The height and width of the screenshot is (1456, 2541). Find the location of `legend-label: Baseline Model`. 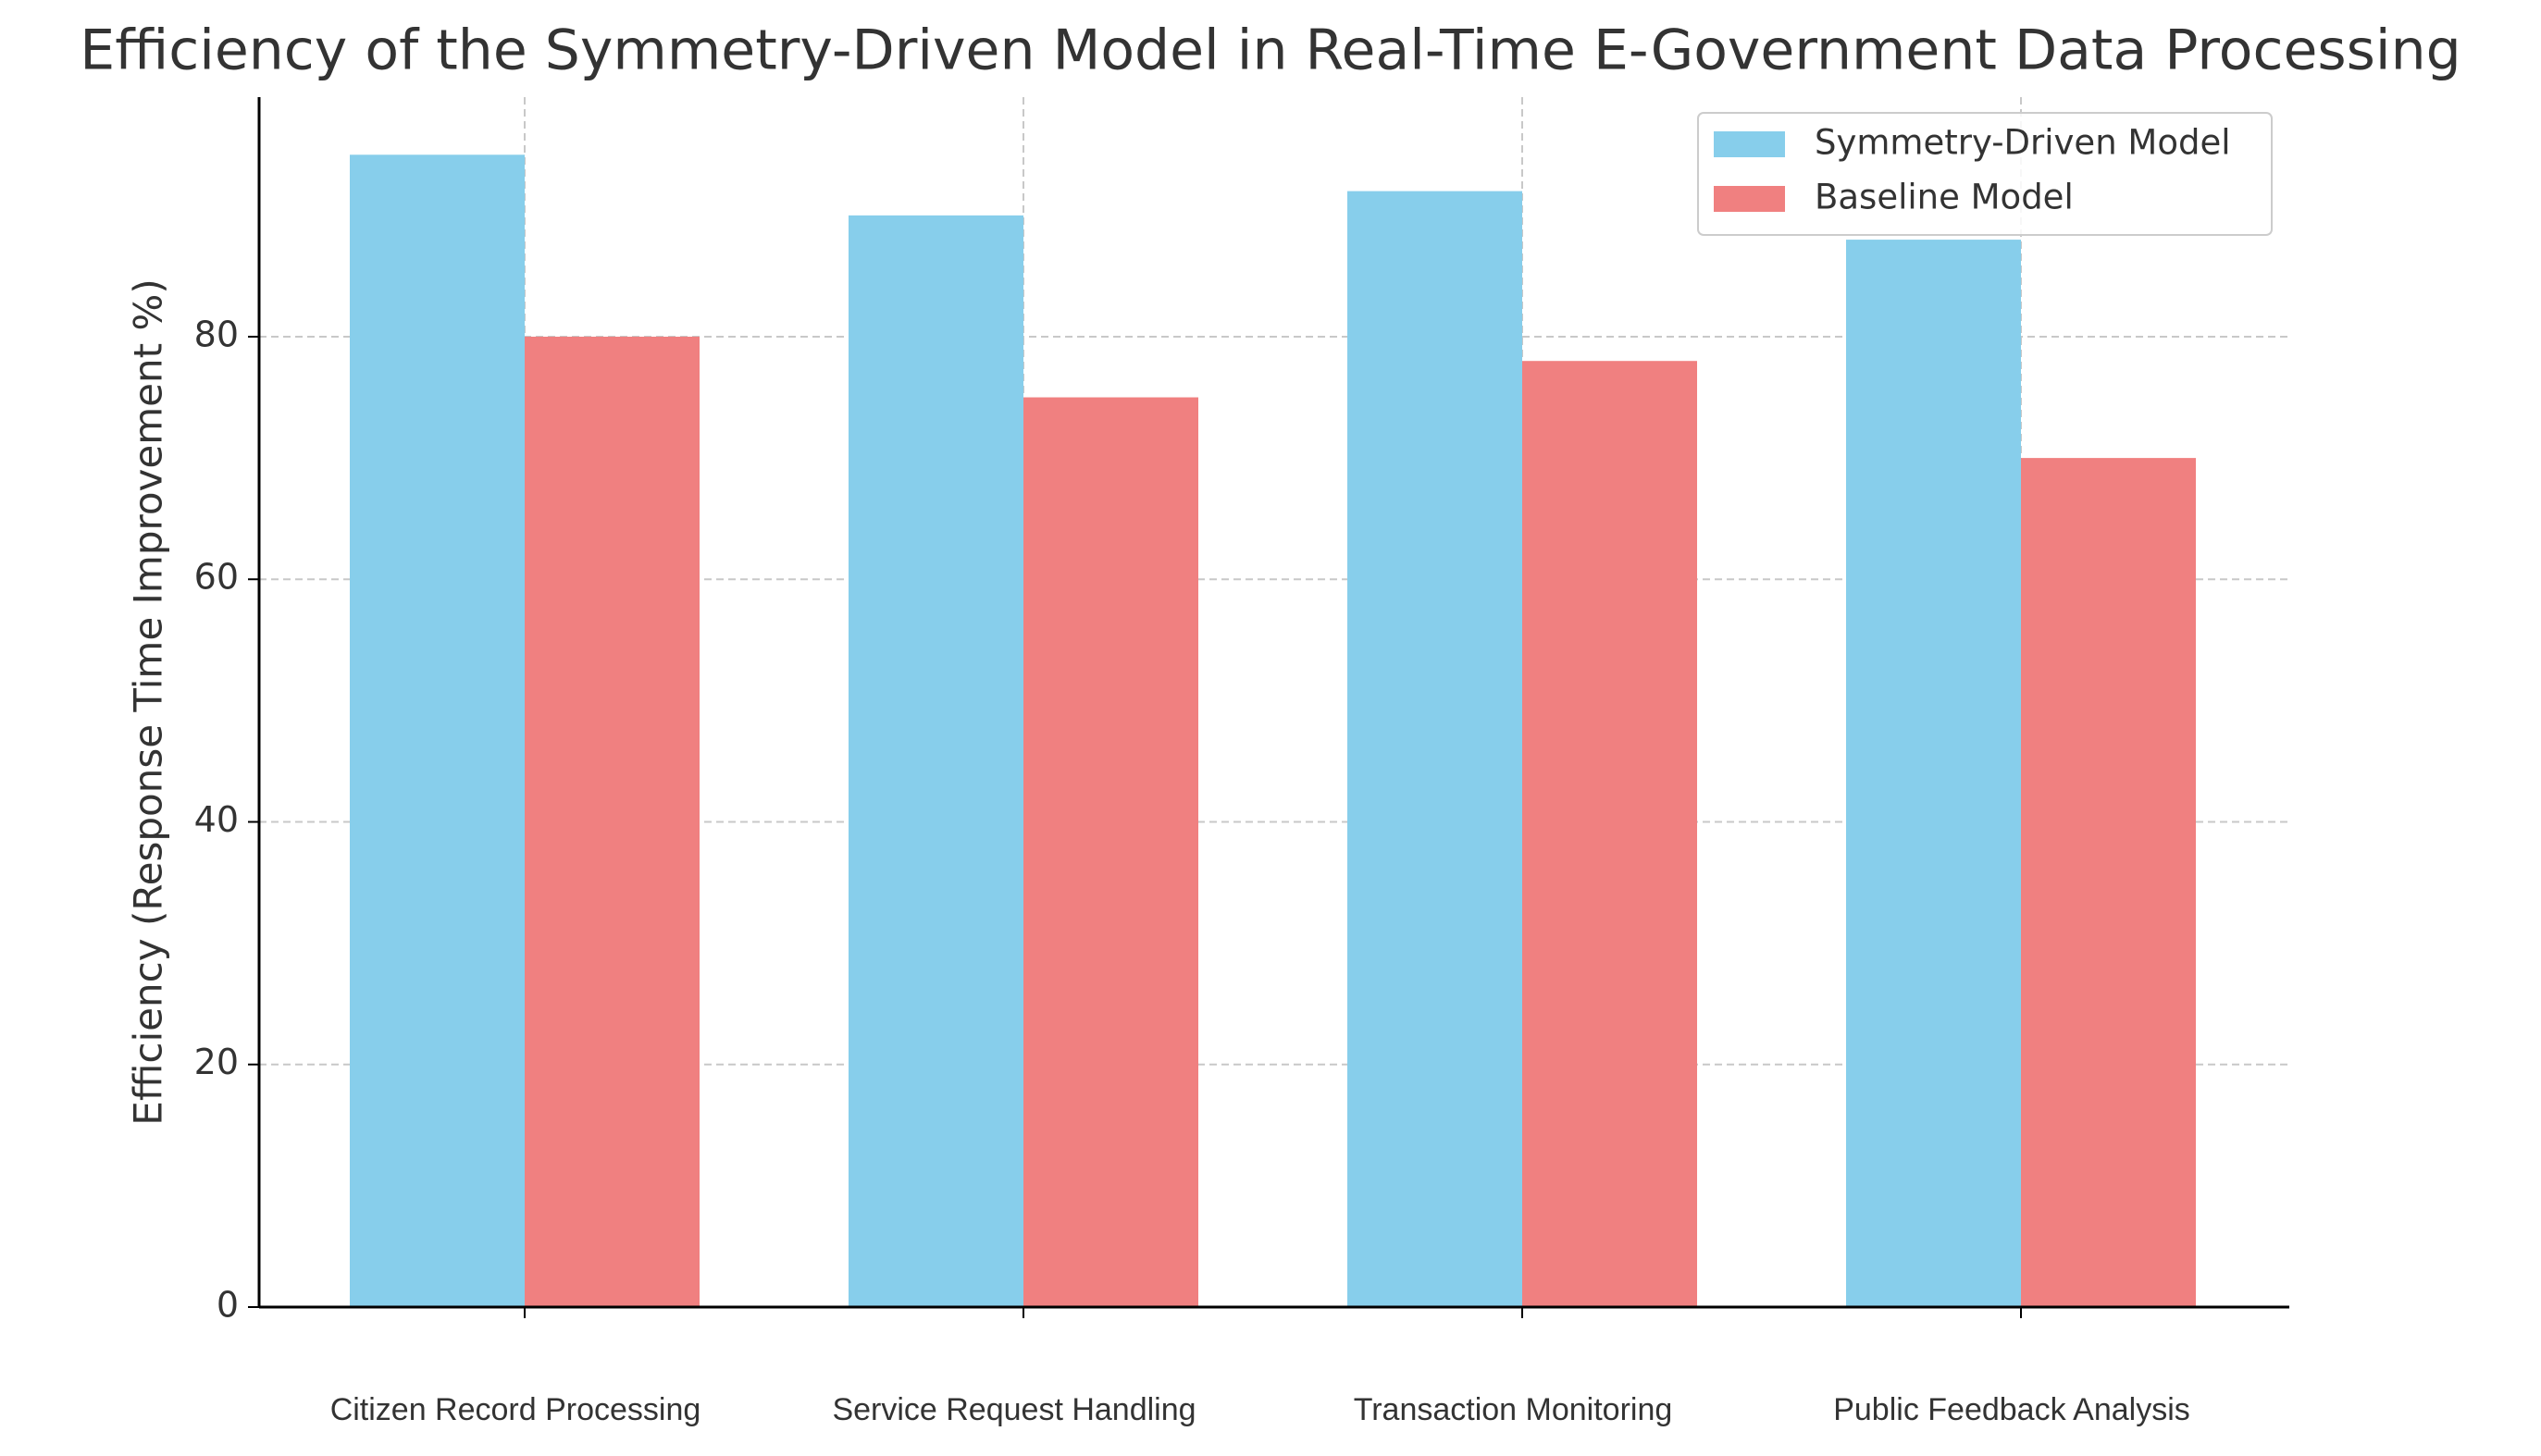

legend-label: Baseline Model is located at coordinates (1944, 197).